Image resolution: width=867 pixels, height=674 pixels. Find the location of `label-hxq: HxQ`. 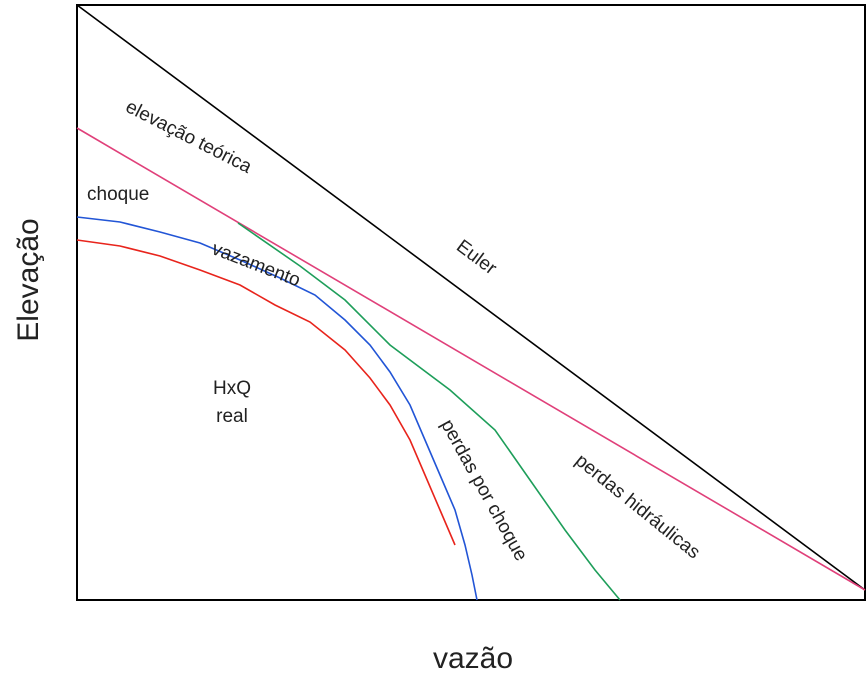

label-hxq: HxQ is located at coordinates (232, 388).